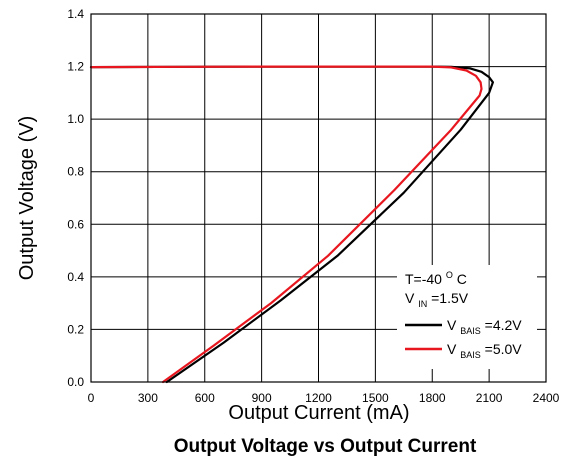 Image resolution: width=572 pixels, height=470 pixels. I want to click on temperature-unit: C, so click(462, 279).